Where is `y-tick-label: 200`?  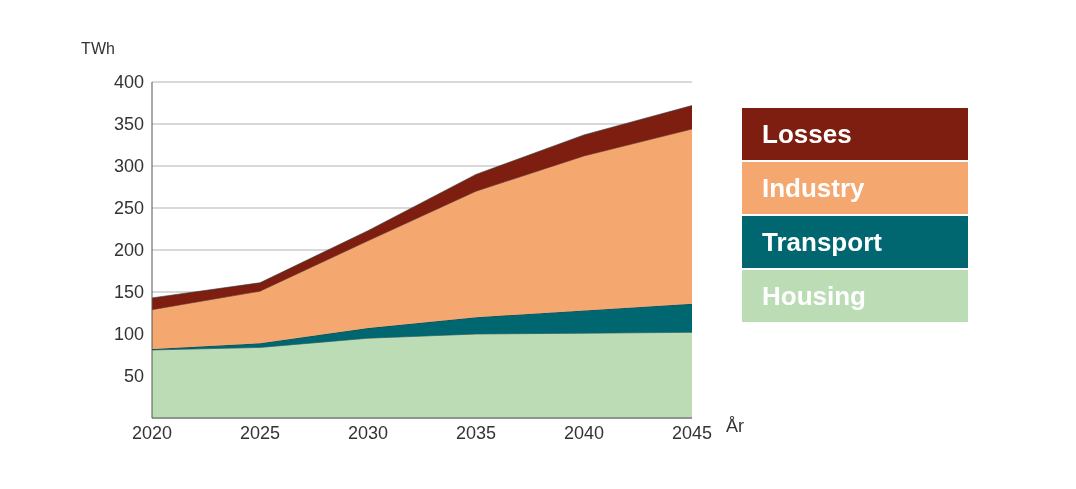 y-tick-label: 200 is located at coordinates (128, 250).